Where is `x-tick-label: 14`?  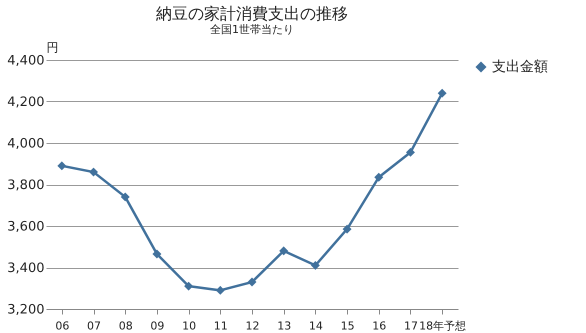 x-tick-label: 14 is located at coordinates (315, 326).